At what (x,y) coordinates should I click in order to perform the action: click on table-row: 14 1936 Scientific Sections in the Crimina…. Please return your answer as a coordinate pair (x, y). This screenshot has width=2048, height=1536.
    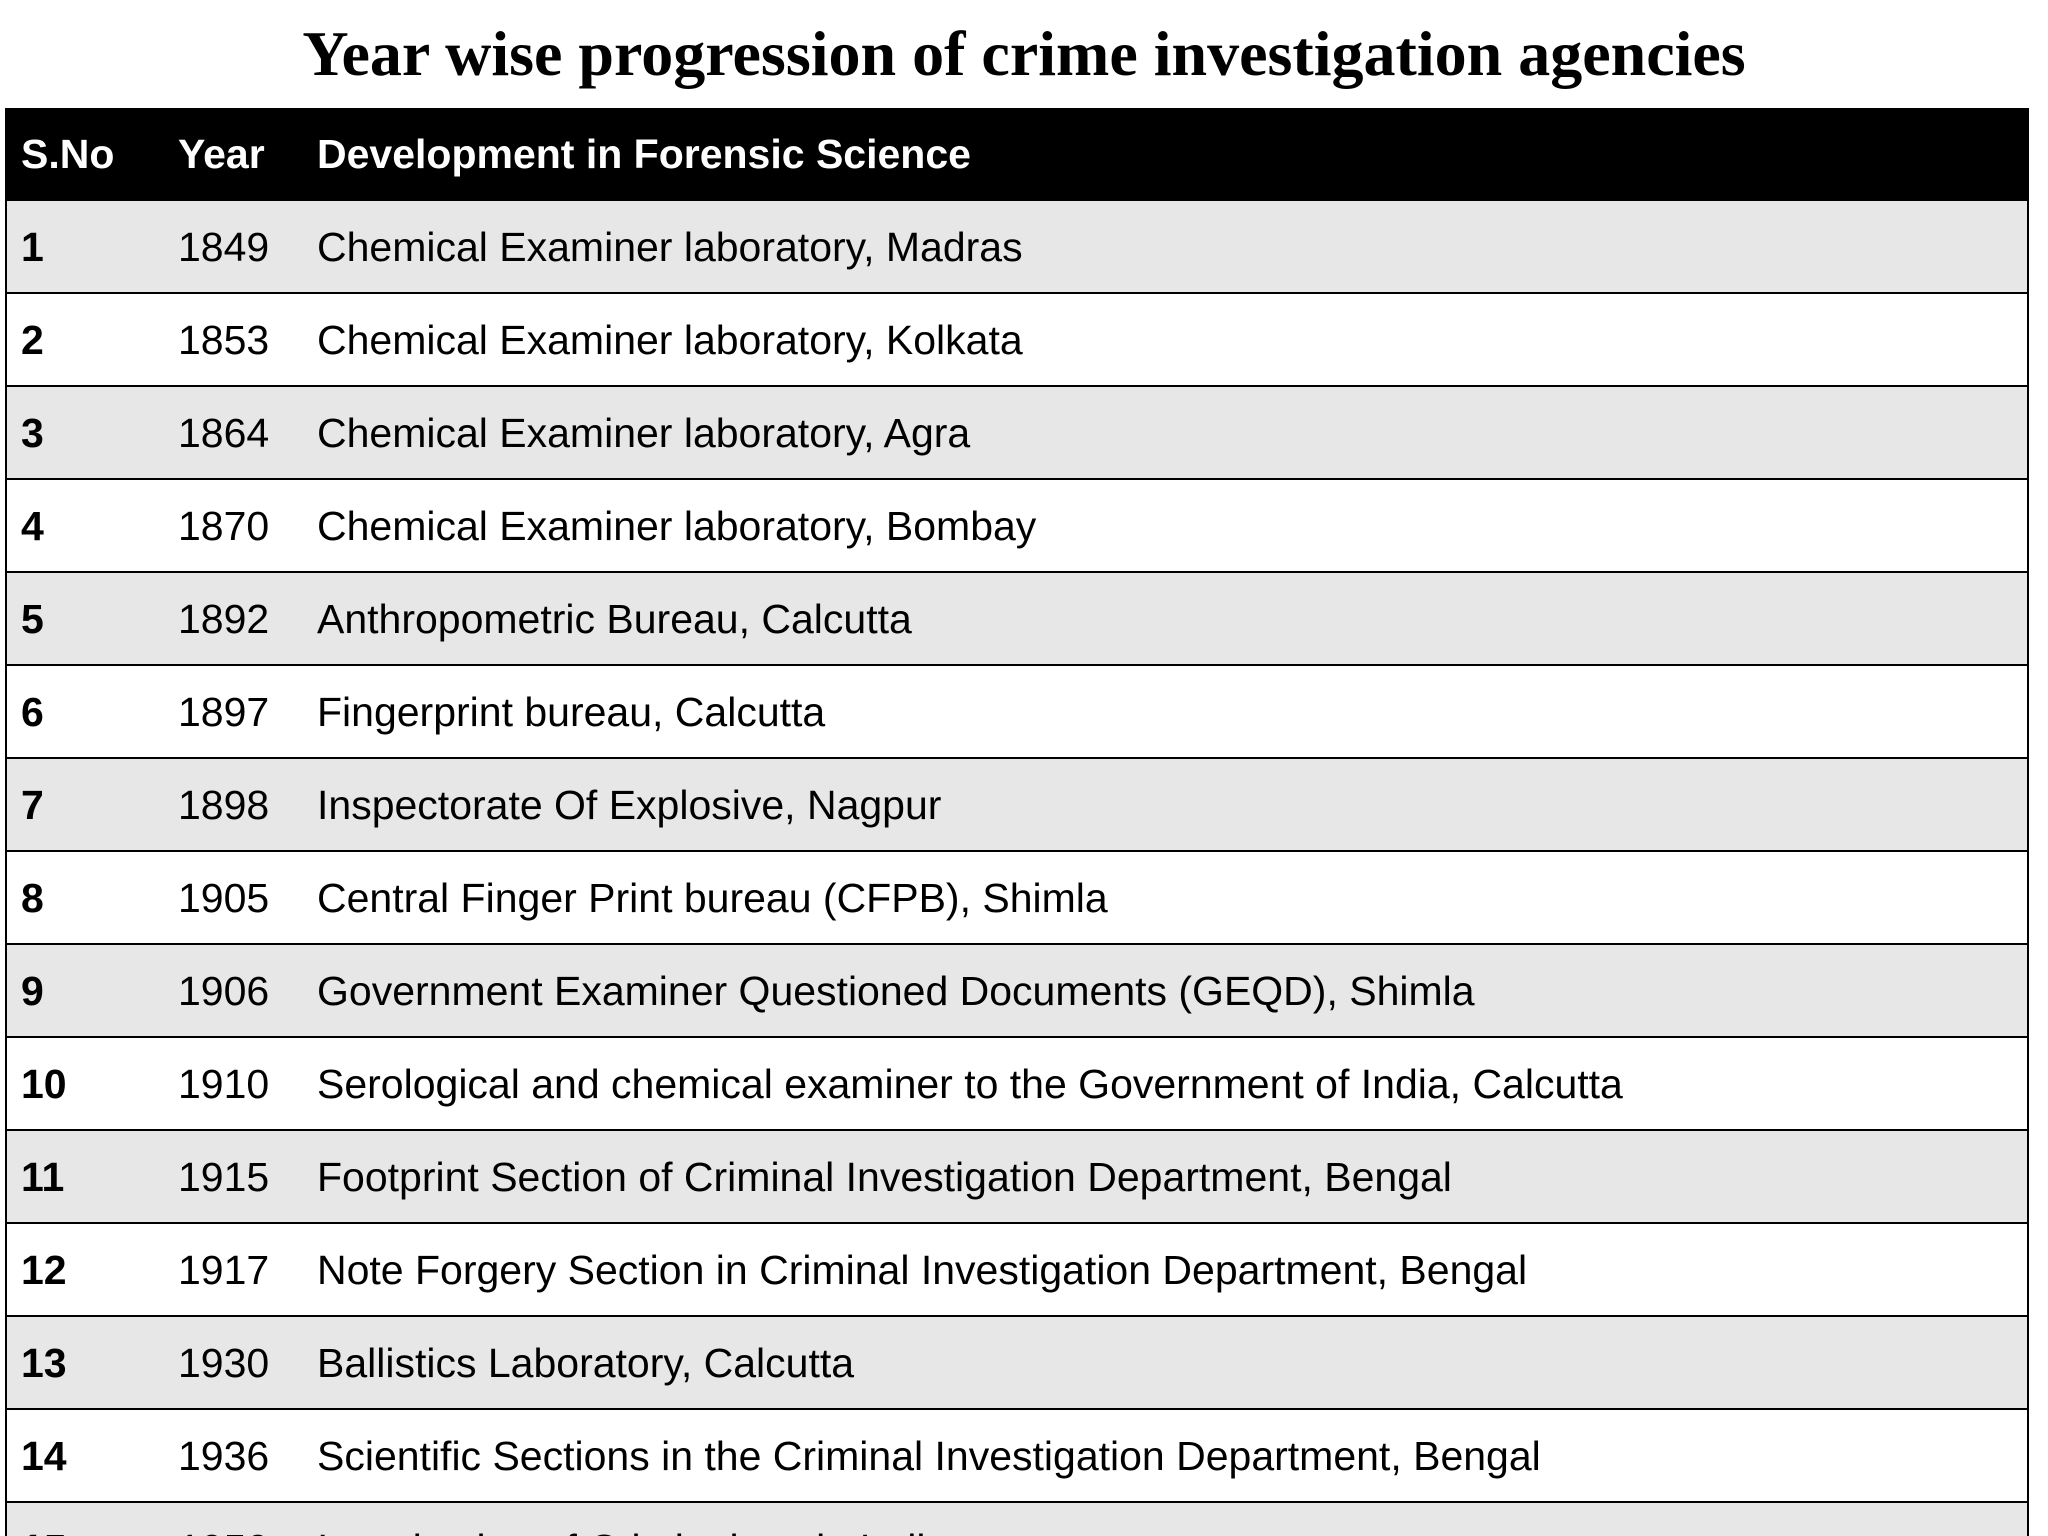
    Looking at the image, I should click on (1017, 1456).